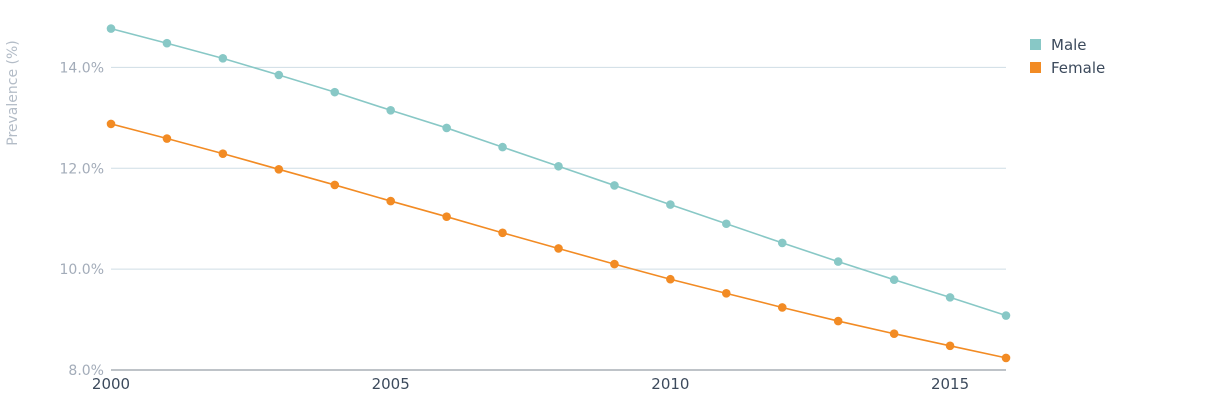 Image resolution: width=1230 pixels, height=402 pixels. What do you see at coordinates (1078, 67) in the screenshot?
I see `legend-label-female: Female` at bounding box center [1078, 67].